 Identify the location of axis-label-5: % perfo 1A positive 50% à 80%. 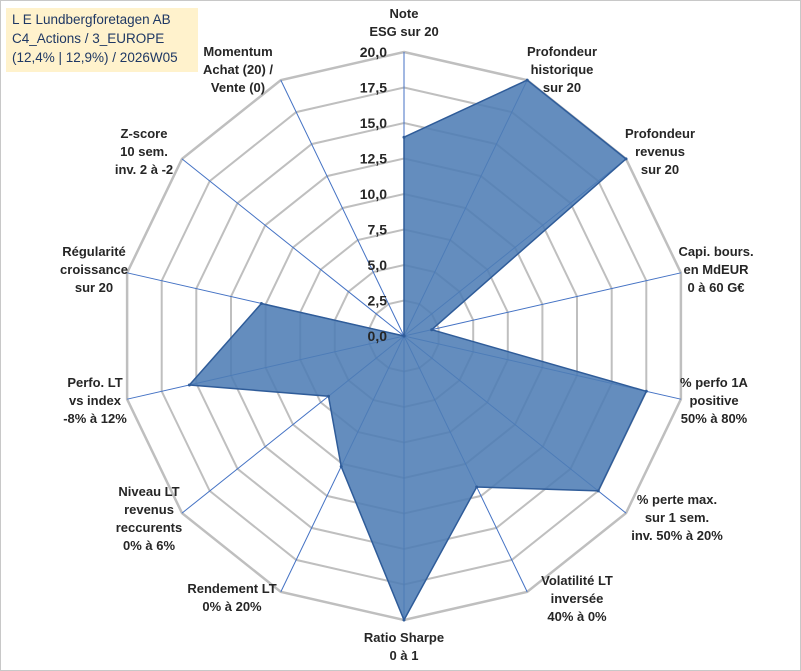
(714, 400).